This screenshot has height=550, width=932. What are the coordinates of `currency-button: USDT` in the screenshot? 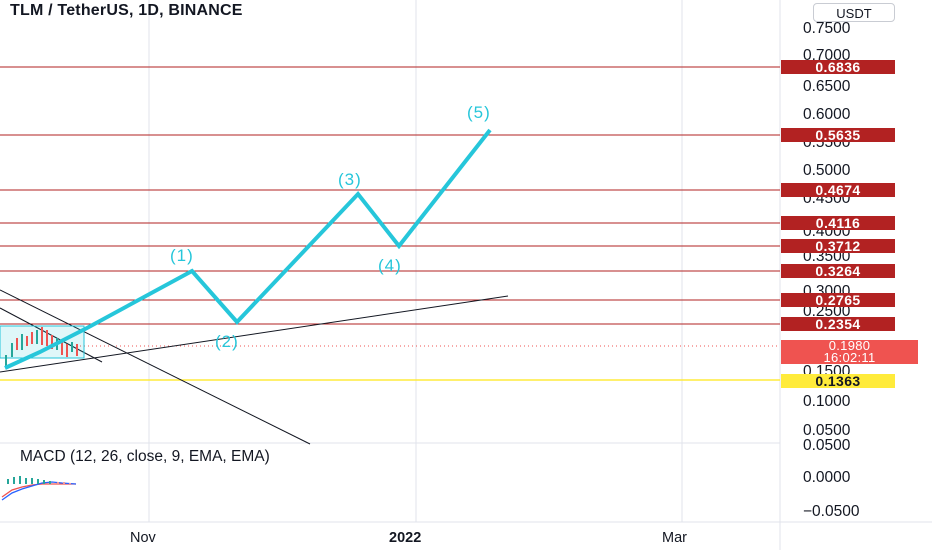 It's located at (854, 12).